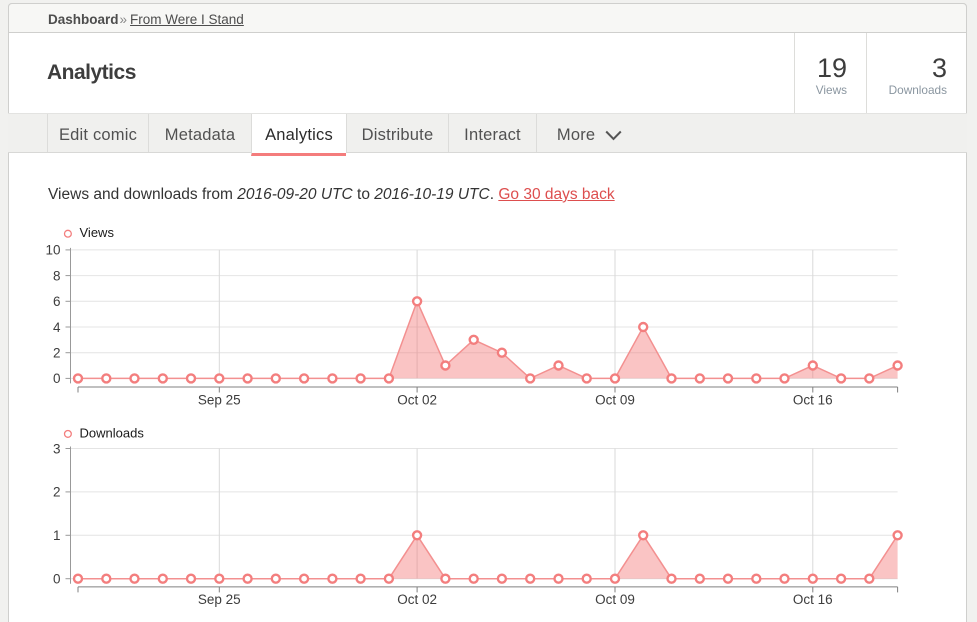  Describe the element at coordinates (112, 432) in the screenshot. I see `svg-text: Downloads` at that location.